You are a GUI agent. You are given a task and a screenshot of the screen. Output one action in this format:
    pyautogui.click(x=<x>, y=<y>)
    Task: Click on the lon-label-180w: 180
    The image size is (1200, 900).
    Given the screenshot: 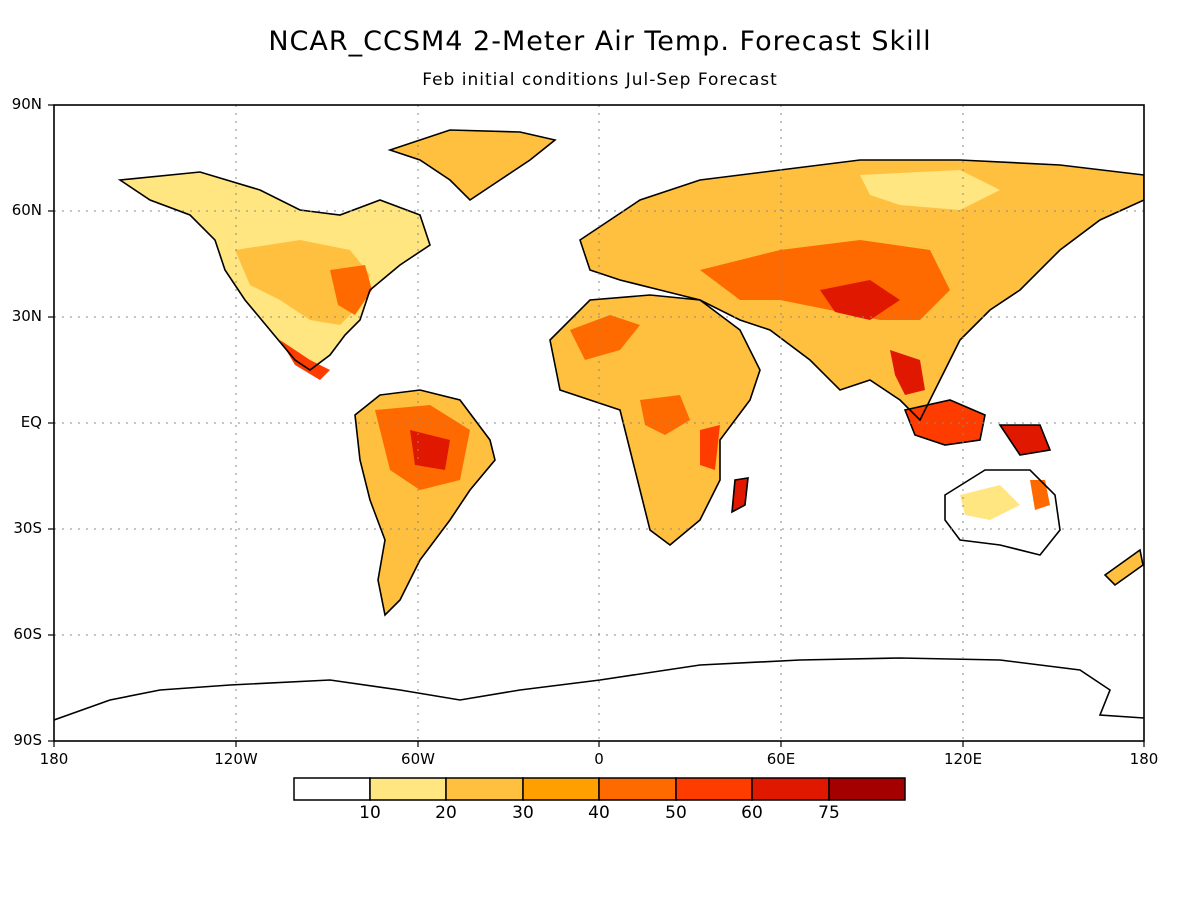 What is the action you would take?
    pyautogui.click(x=54, y=759)
    